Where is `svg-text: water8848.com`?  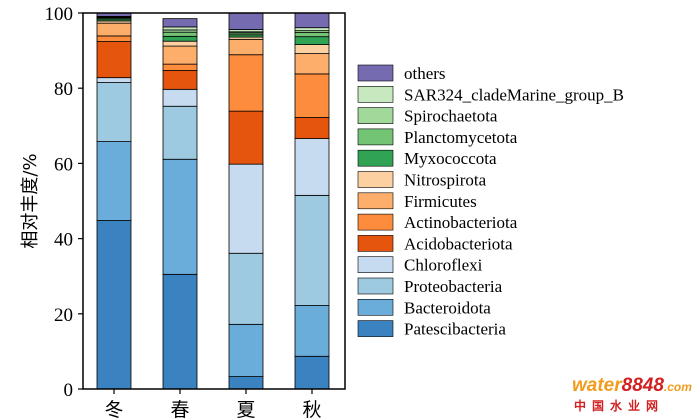
svg-text: water8848.com is located at coordinates (632, 385).